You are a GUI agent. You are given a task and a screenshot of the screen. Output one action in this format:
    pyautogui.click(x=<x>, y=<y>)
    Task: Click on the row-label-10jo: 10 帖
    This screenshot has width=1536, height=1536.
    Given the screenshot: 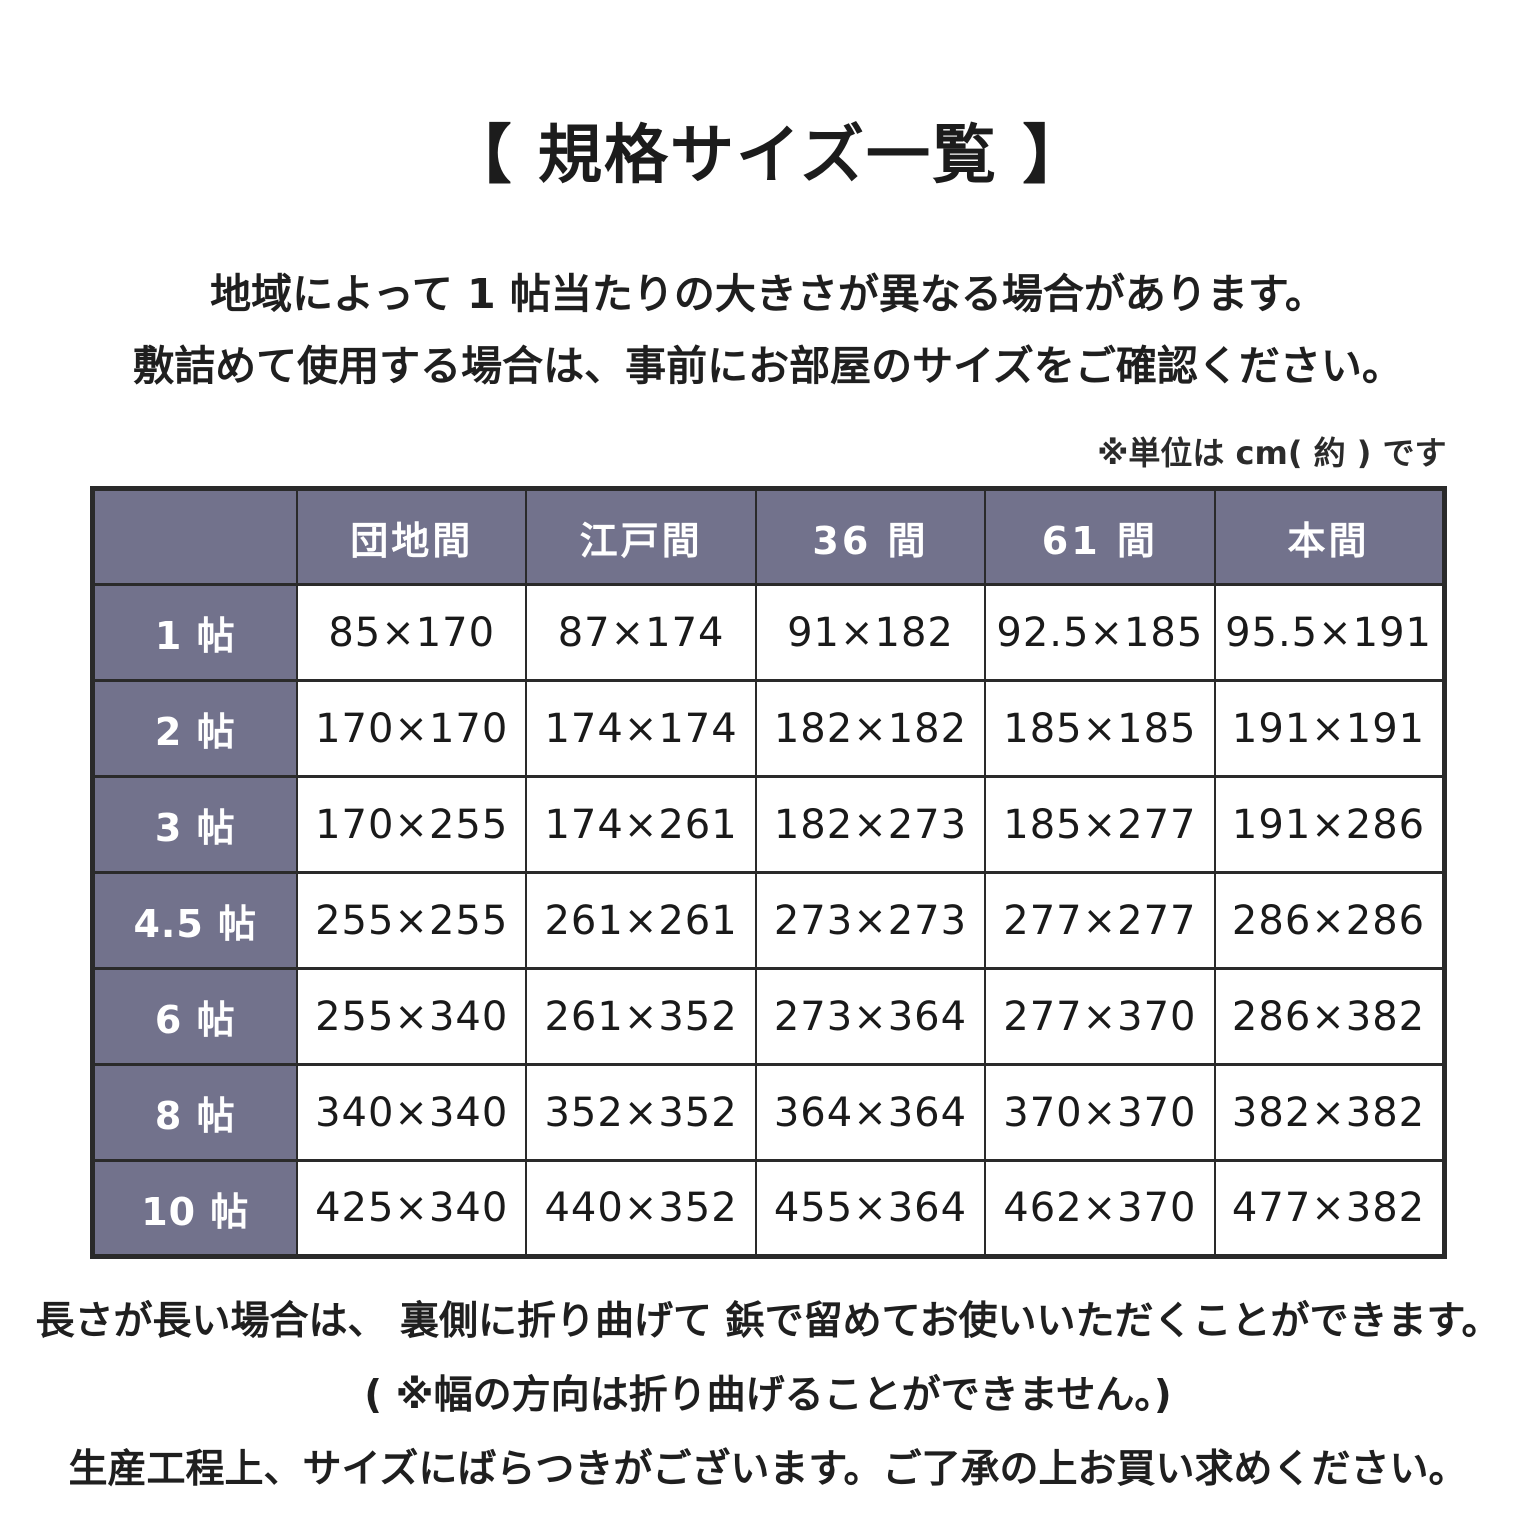 What is the action you would take?
    pyautogui.click(x=194, y=1208)
    